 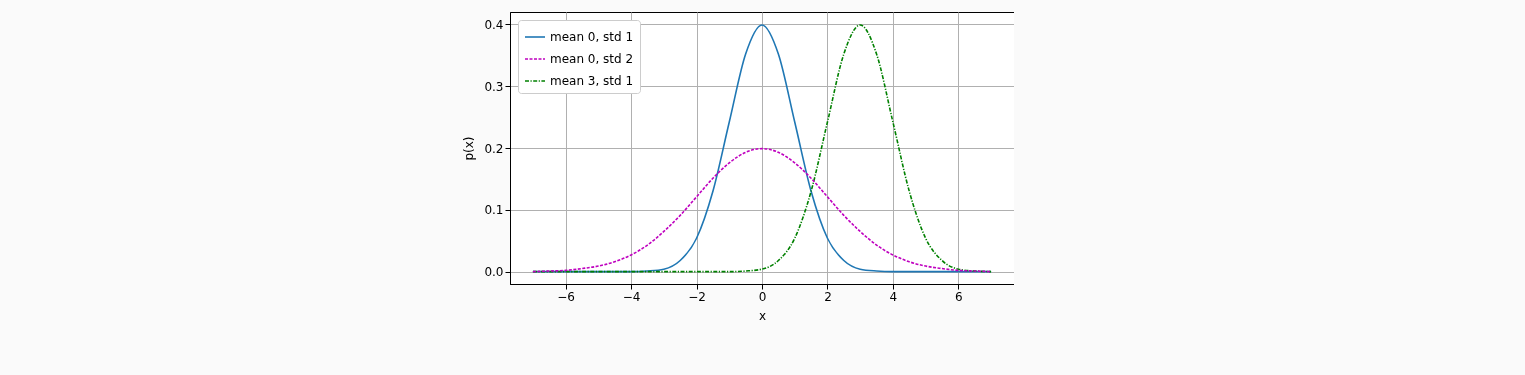 I want to click on y-tick-label: 0.3, so click(x=494, y=86).